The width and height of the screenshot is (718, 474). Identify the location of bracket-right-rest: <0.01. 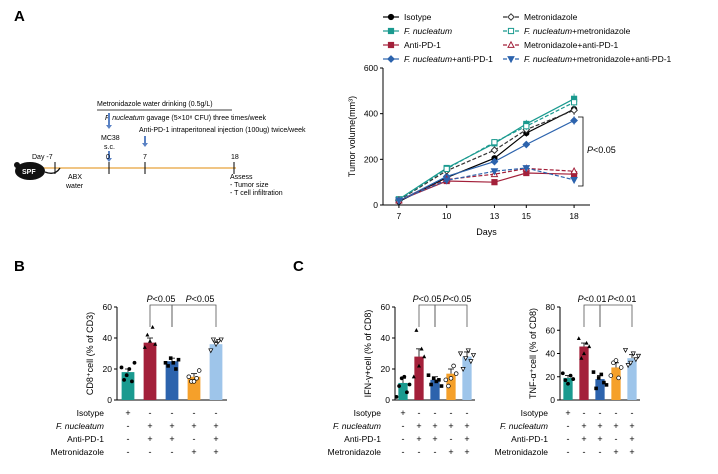
(625, 299).